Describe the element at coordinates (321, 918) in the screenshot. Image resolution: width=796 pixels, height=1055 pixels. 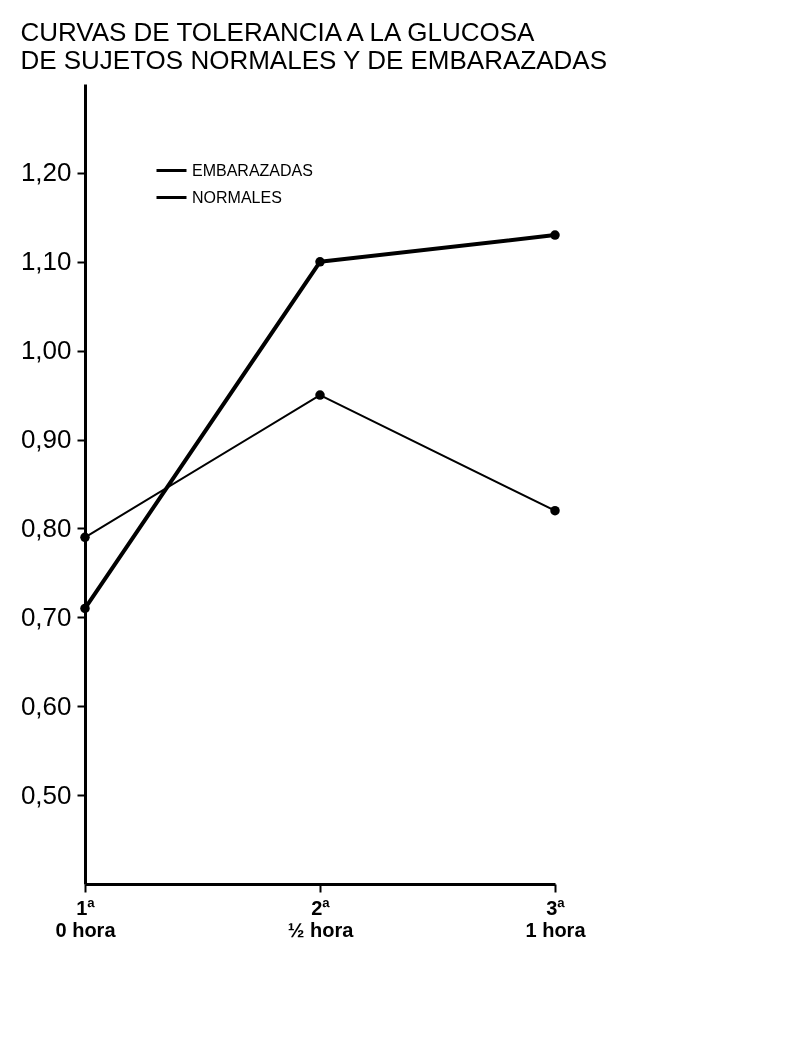
I see `x-tick-label: 2ª ½ hora` at that location.